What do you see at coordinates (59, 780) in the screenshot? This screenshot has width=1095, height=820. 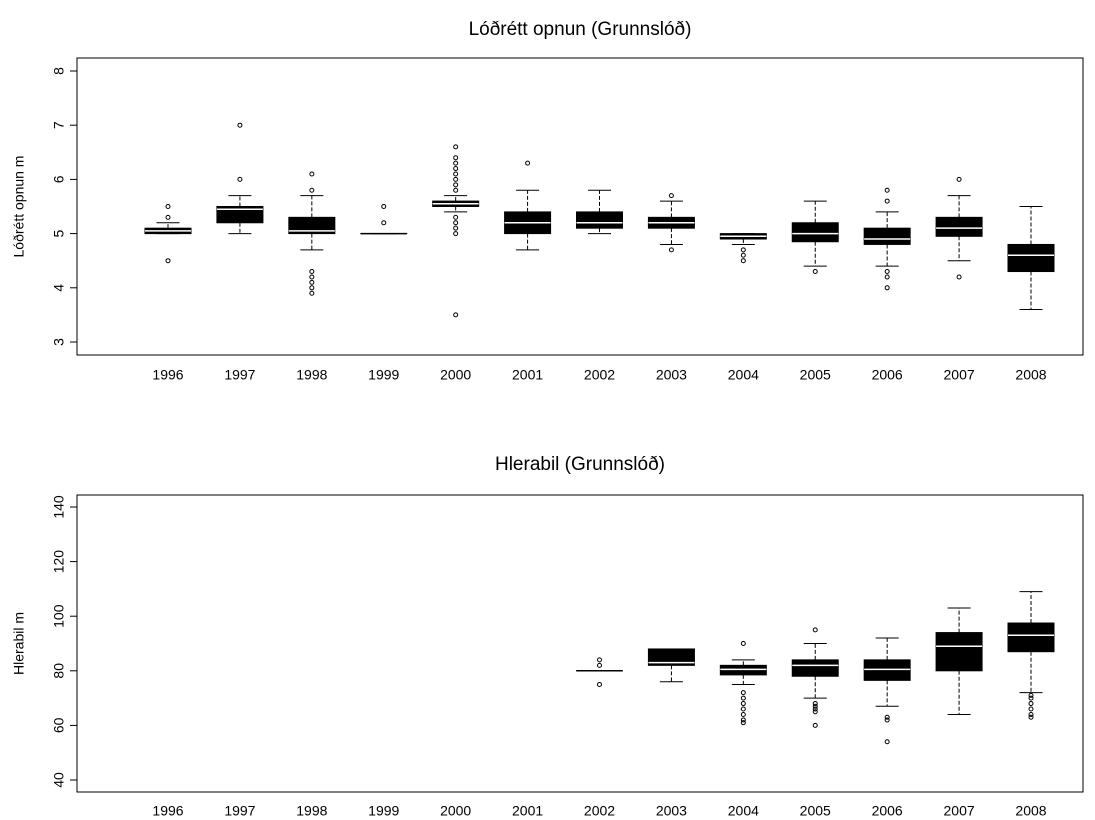 I see `y-tick-label: 40` at bounding box center [59, 780].